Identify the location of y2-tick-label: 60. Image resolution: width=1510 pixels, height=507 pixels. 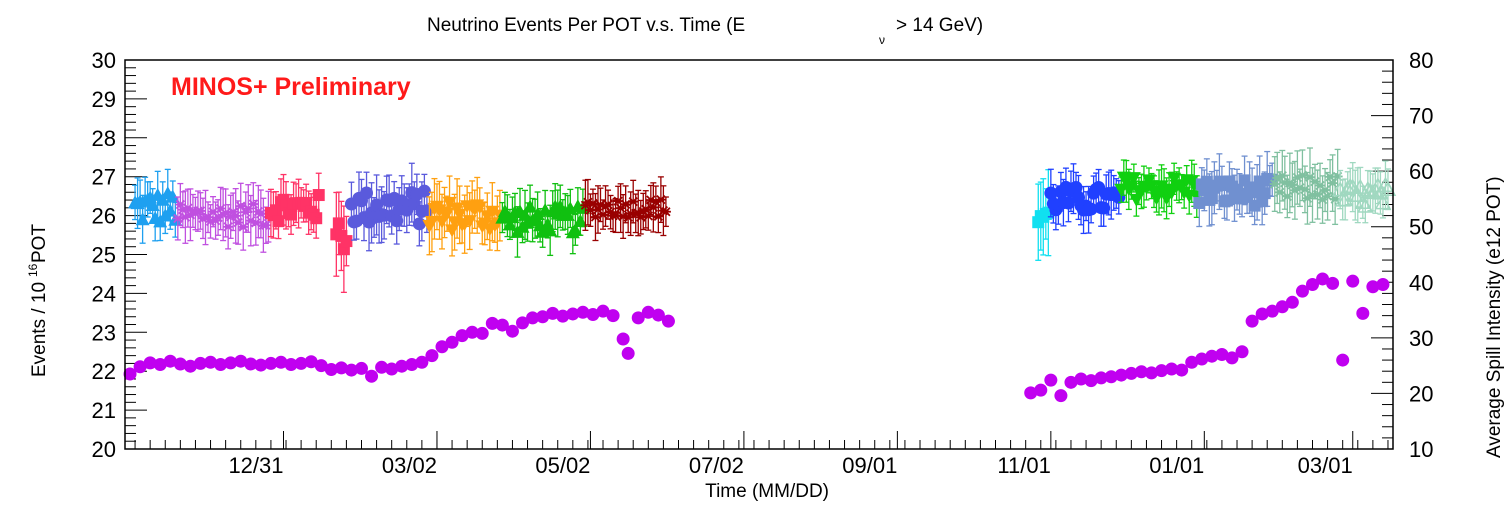
(1421, 171).